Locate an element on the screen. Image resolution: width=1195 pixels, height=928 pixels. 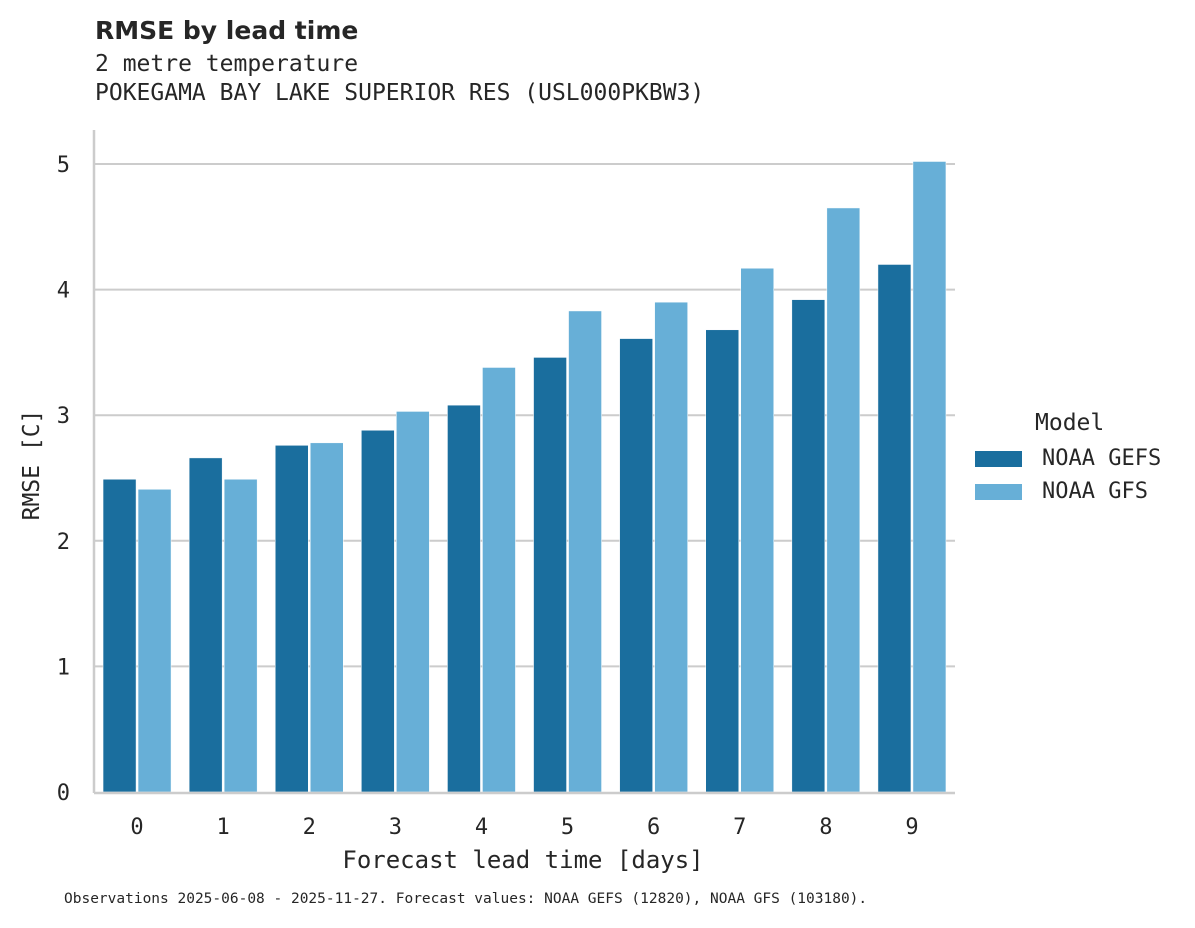
legend-label-gfs: NOAA GFS is located at coordinates (1095, 491).